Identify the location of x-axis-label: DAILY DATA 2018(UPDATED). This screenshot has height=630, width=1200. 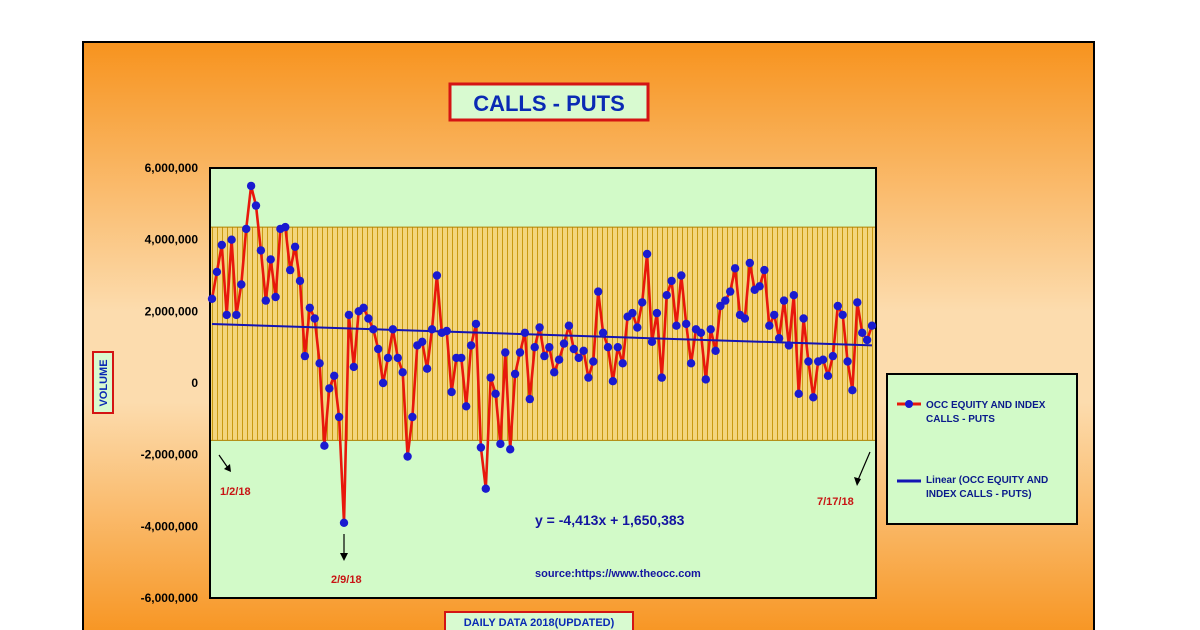
(539, 623).